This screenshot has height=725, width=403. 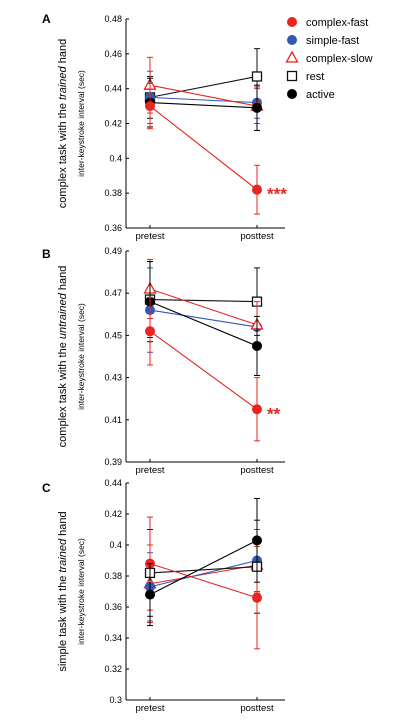 I want to click on y-tick-label: 0.43, so click(x=113, y=378).